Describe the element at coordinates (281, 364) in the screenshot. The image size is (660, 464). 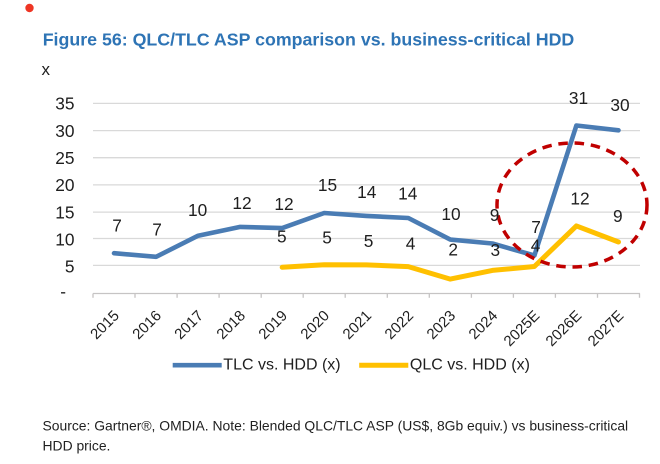
I see `svg-text: TLC vs. HDD (x)` at that location.